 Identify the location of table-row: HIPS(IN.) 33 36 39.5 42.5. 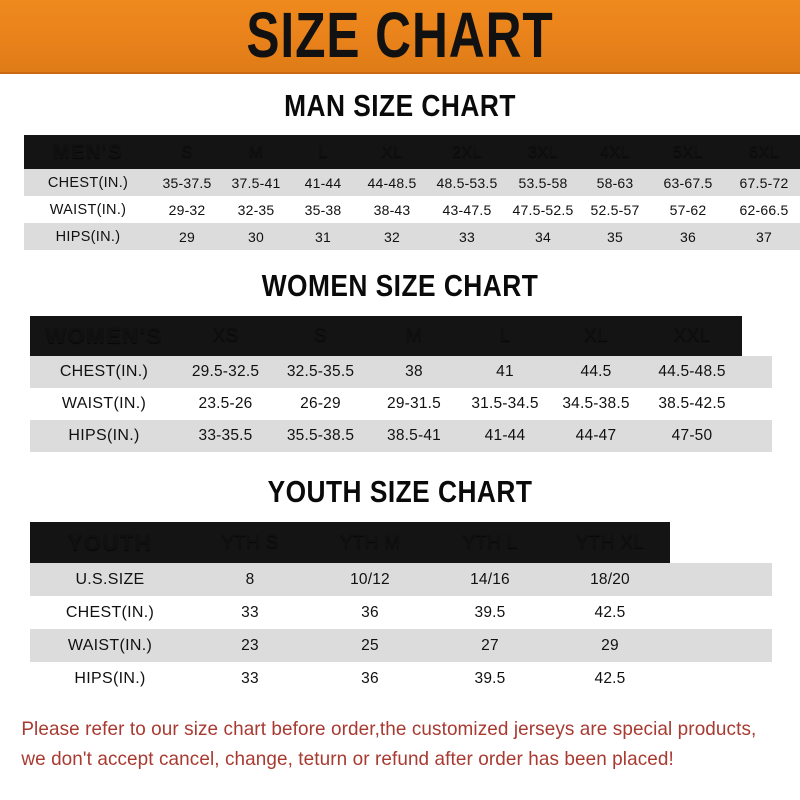
(401, 678).